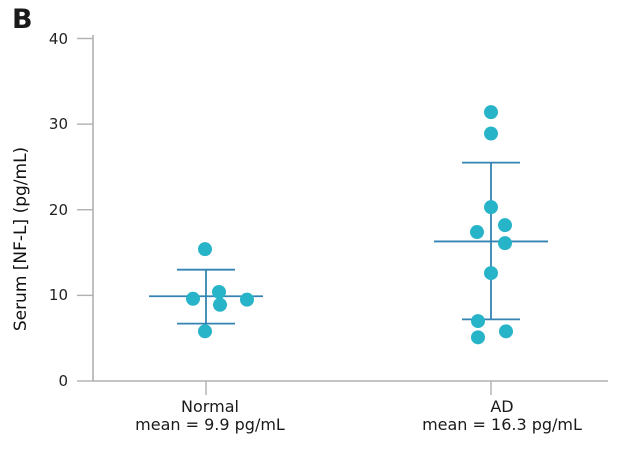  Describe the element at coordinates (58, 124) in the screenshot. I see `y-tick-label-30: 30` at that location.